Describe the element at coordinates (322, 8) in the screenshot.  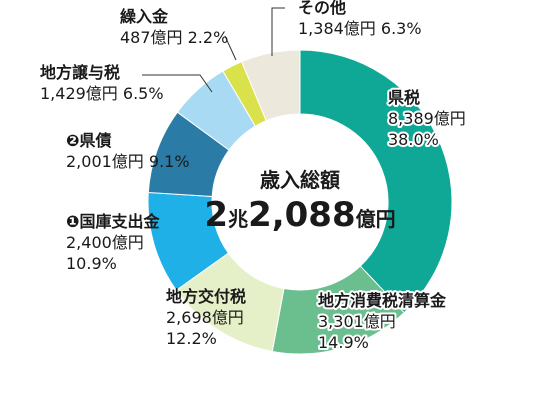
I see `label-name: その他` at that location.